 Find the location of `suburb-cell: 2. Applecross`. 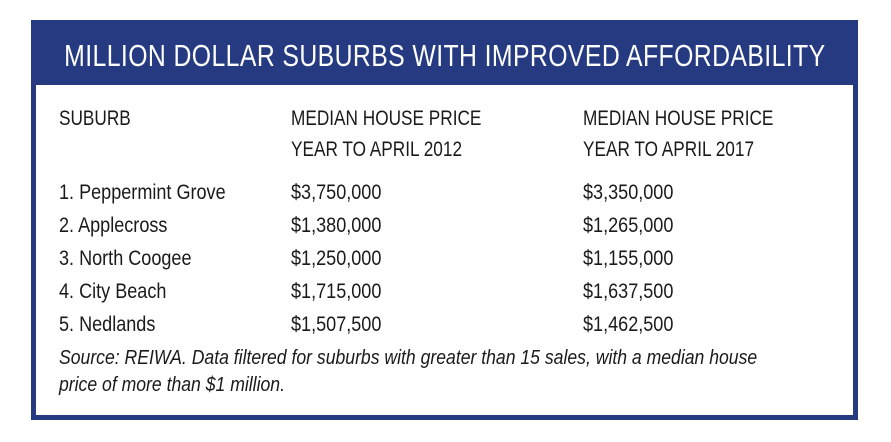

suburb-cell: 2. Applecross is located at coordinates (113, 225).